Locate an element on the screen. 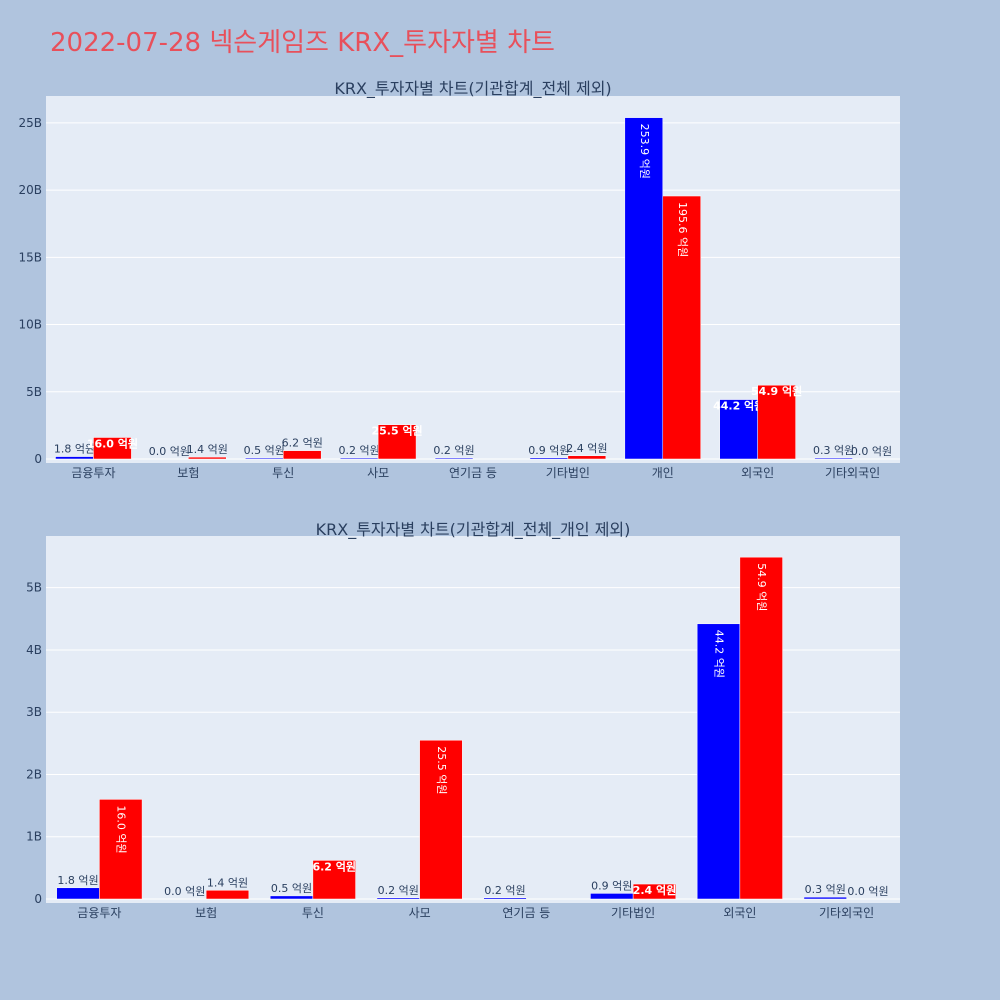 This screenshot has width=1000, height=1000. page-title: 2022-07-28 넥슨게임즈 KRX_투자자별 차트 is located at coordinates (302, 43).